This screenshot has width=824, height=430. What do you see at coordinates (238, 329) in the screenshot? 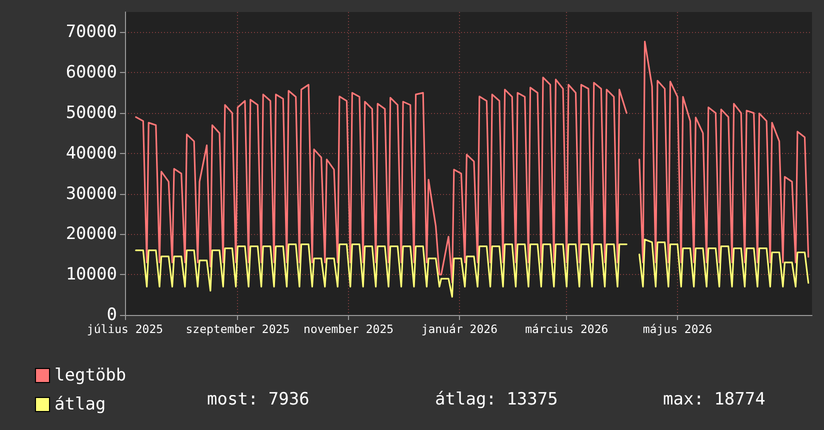
I see `x-tick-label: szeptember 2025` at bounding box center [238, 329].